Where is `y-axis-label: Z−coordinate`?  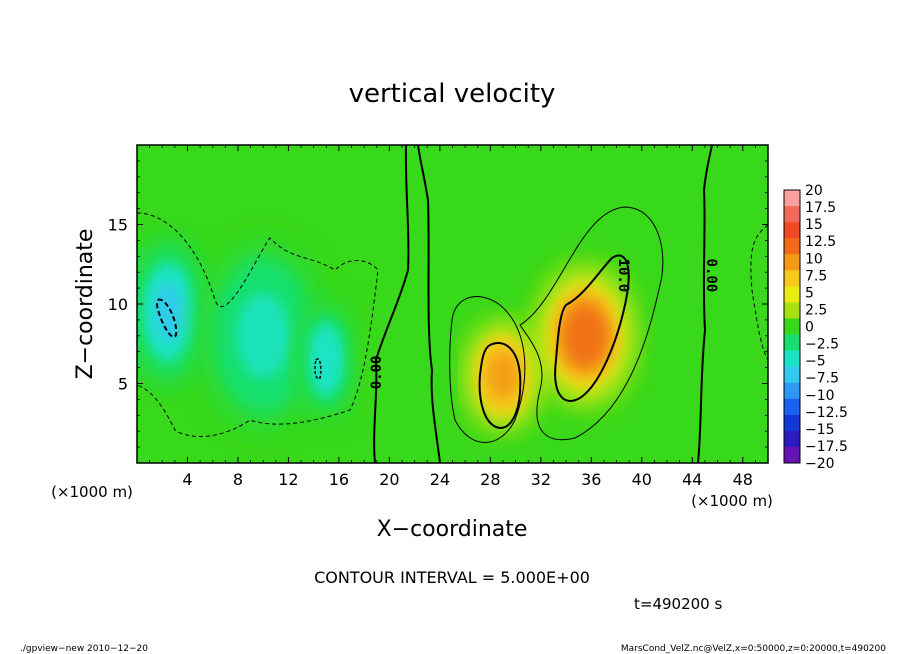
y-axis-label: Z−coordinate is located at coordinates (85, 304).